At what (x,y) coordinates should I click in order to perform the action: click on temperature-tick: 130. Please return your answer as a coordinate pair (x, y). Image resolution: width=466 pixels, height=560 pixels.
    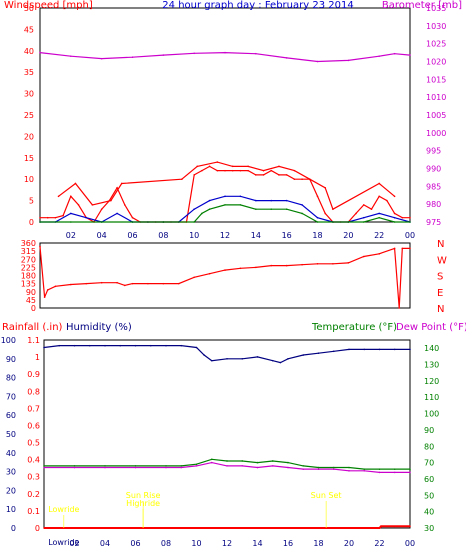
    Looking at the image, I should click on (431, 365).